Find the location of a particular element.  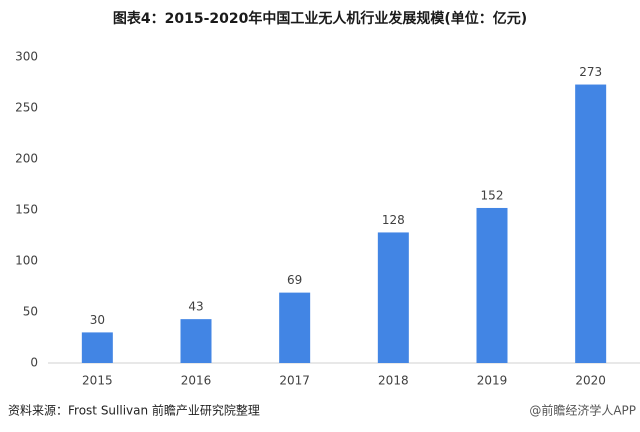

x-tick-label: 2018 is located at coordinates (393, 381).